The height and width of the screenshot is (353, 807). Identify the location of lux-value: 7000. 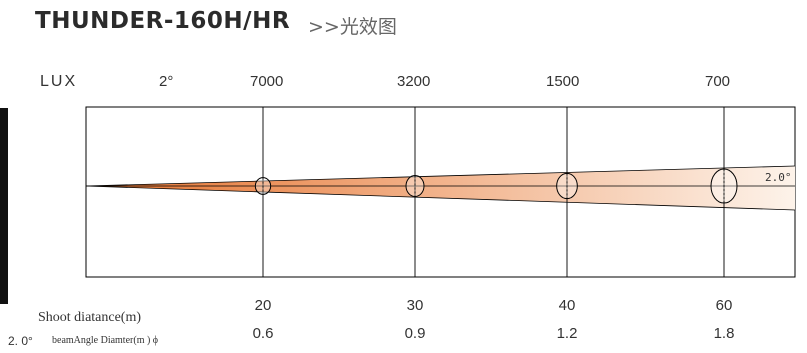
(266, 81).